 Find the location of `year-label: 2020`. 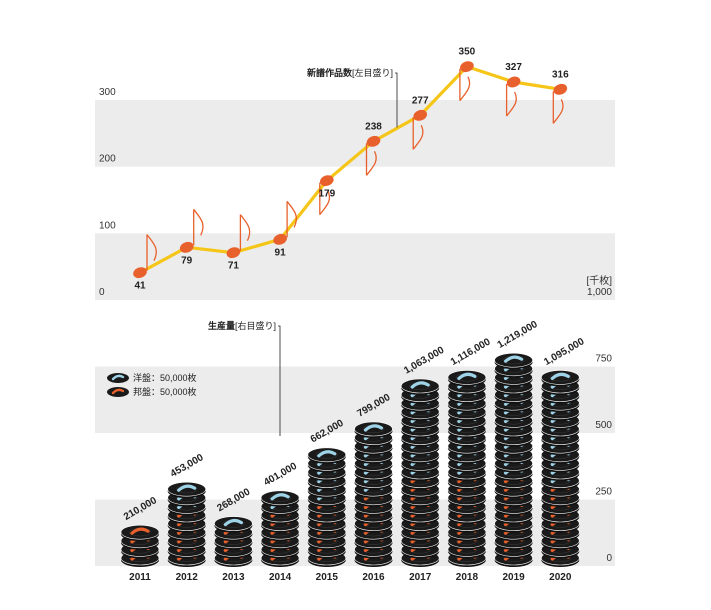

year-label: 2020 is located at coordinates (560, 577).